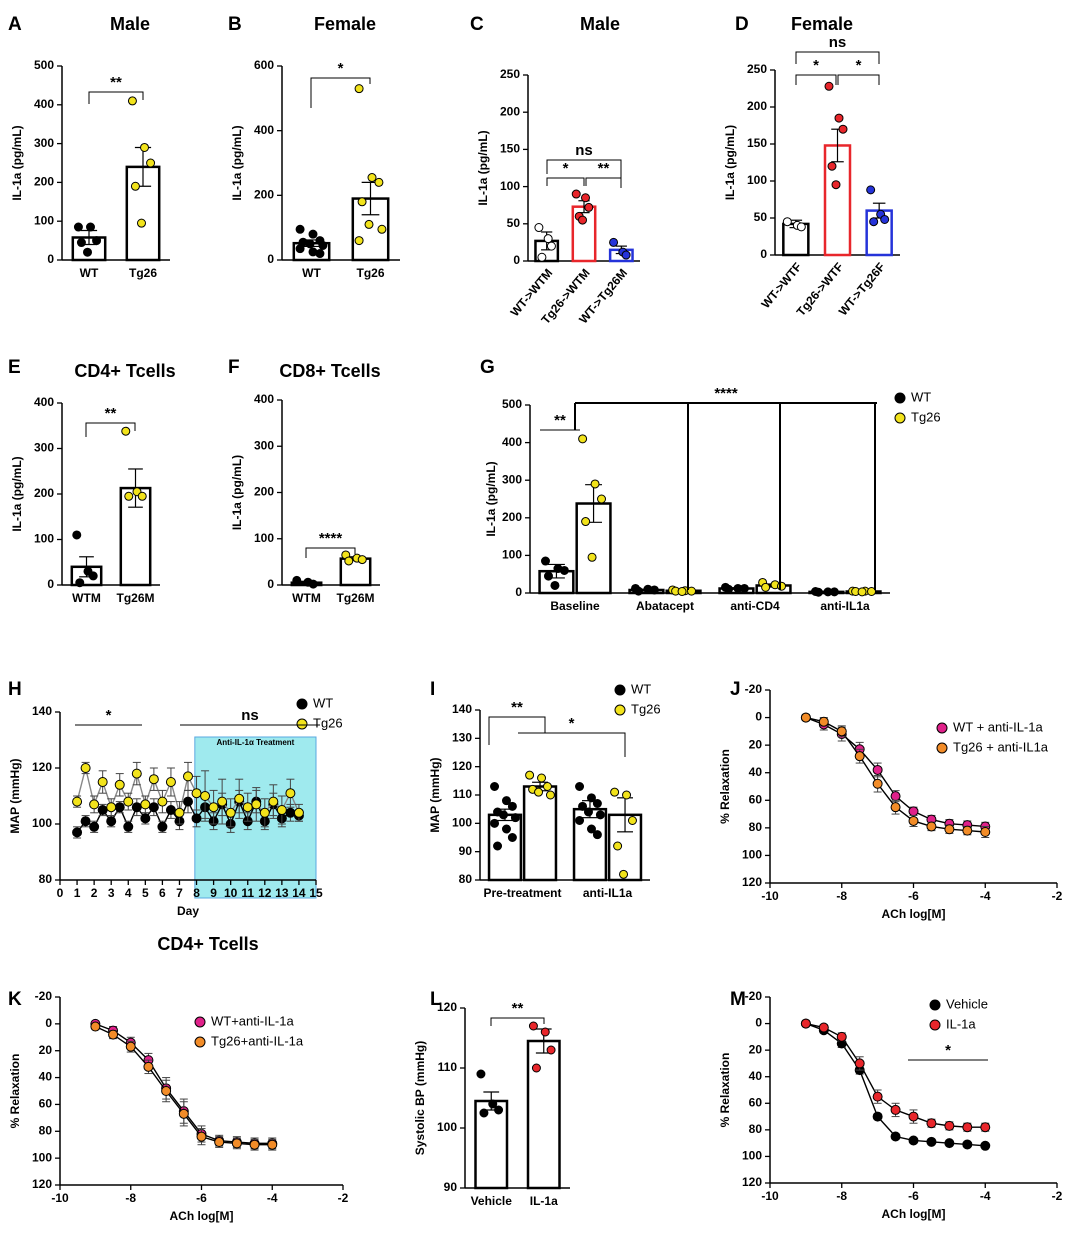 The image size is (1080, 1233). What do you see at coordinates (841, 896) in the screenshot?
I see `x-tick-label: -8` at bounding box center [841, 896].